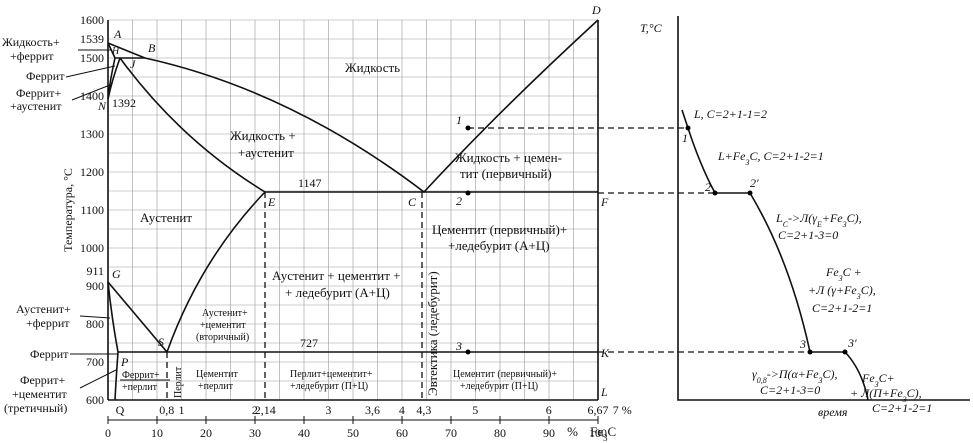 Image resolution: width=973 pixels, height=443 pixels. Describe the element at coordinates (95, 400) in the screenshot. I see `y-tick-label: 600` at that location.